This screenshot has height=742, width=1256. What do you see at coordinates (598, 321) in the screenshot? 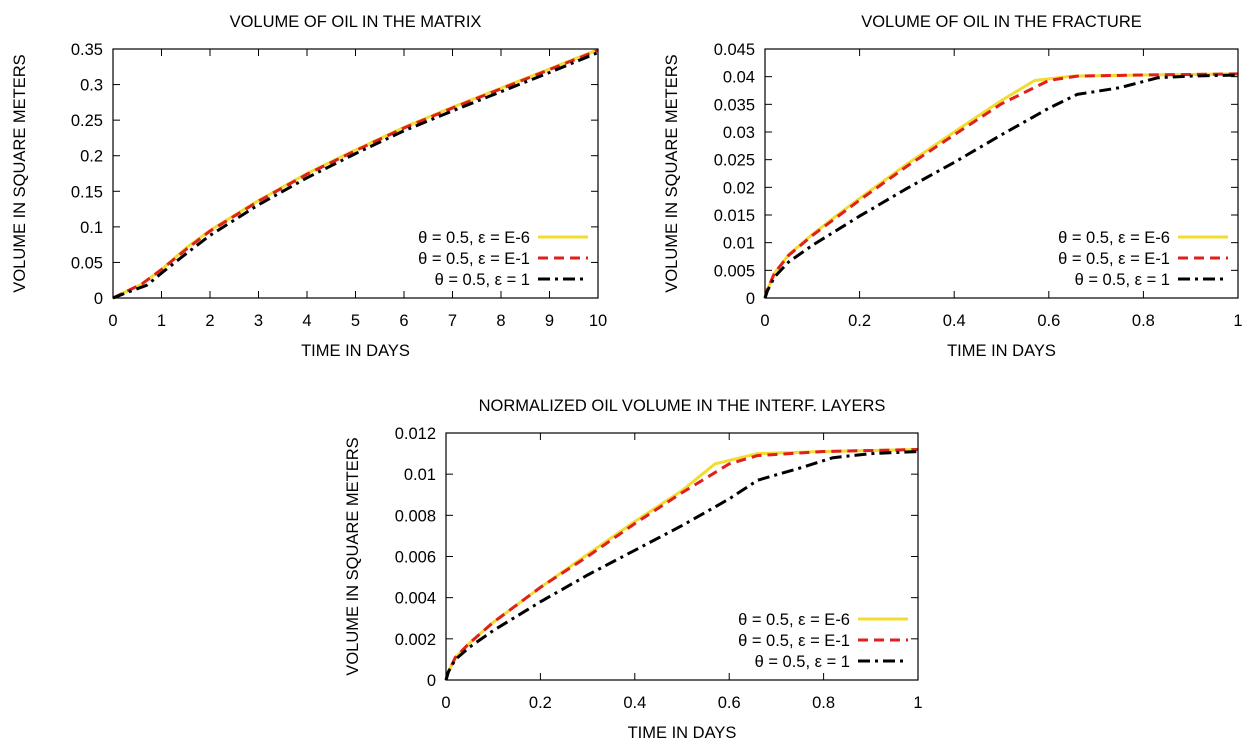
I see `x-tick-label: 10` at bounding box center [598, 321].